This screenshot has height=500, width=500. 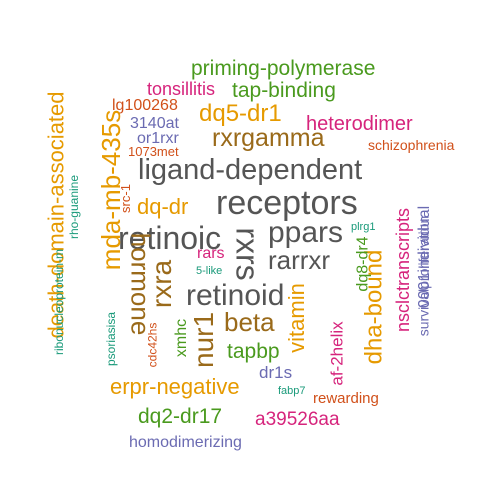 I want to click on word-survivalproliferation: survivalproliferation, so click(x=423, y=276).